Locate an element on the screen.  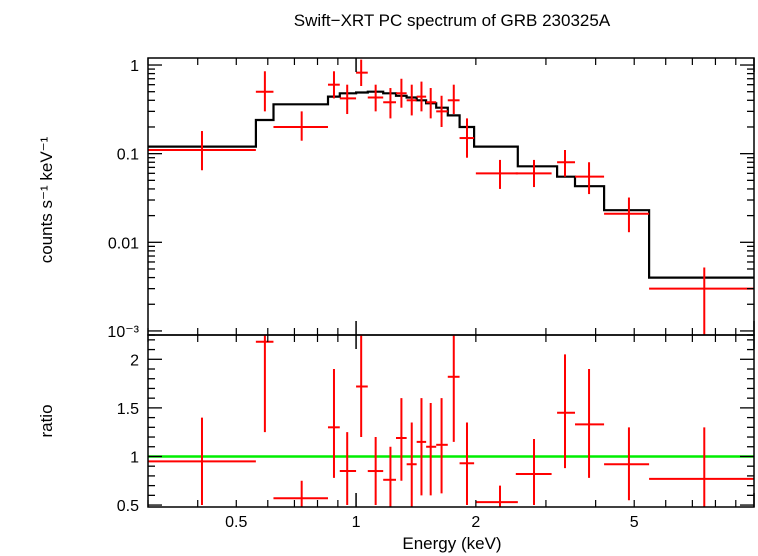
top-y-tick-label: 10⁻³ is located at coordinates (123, 332).